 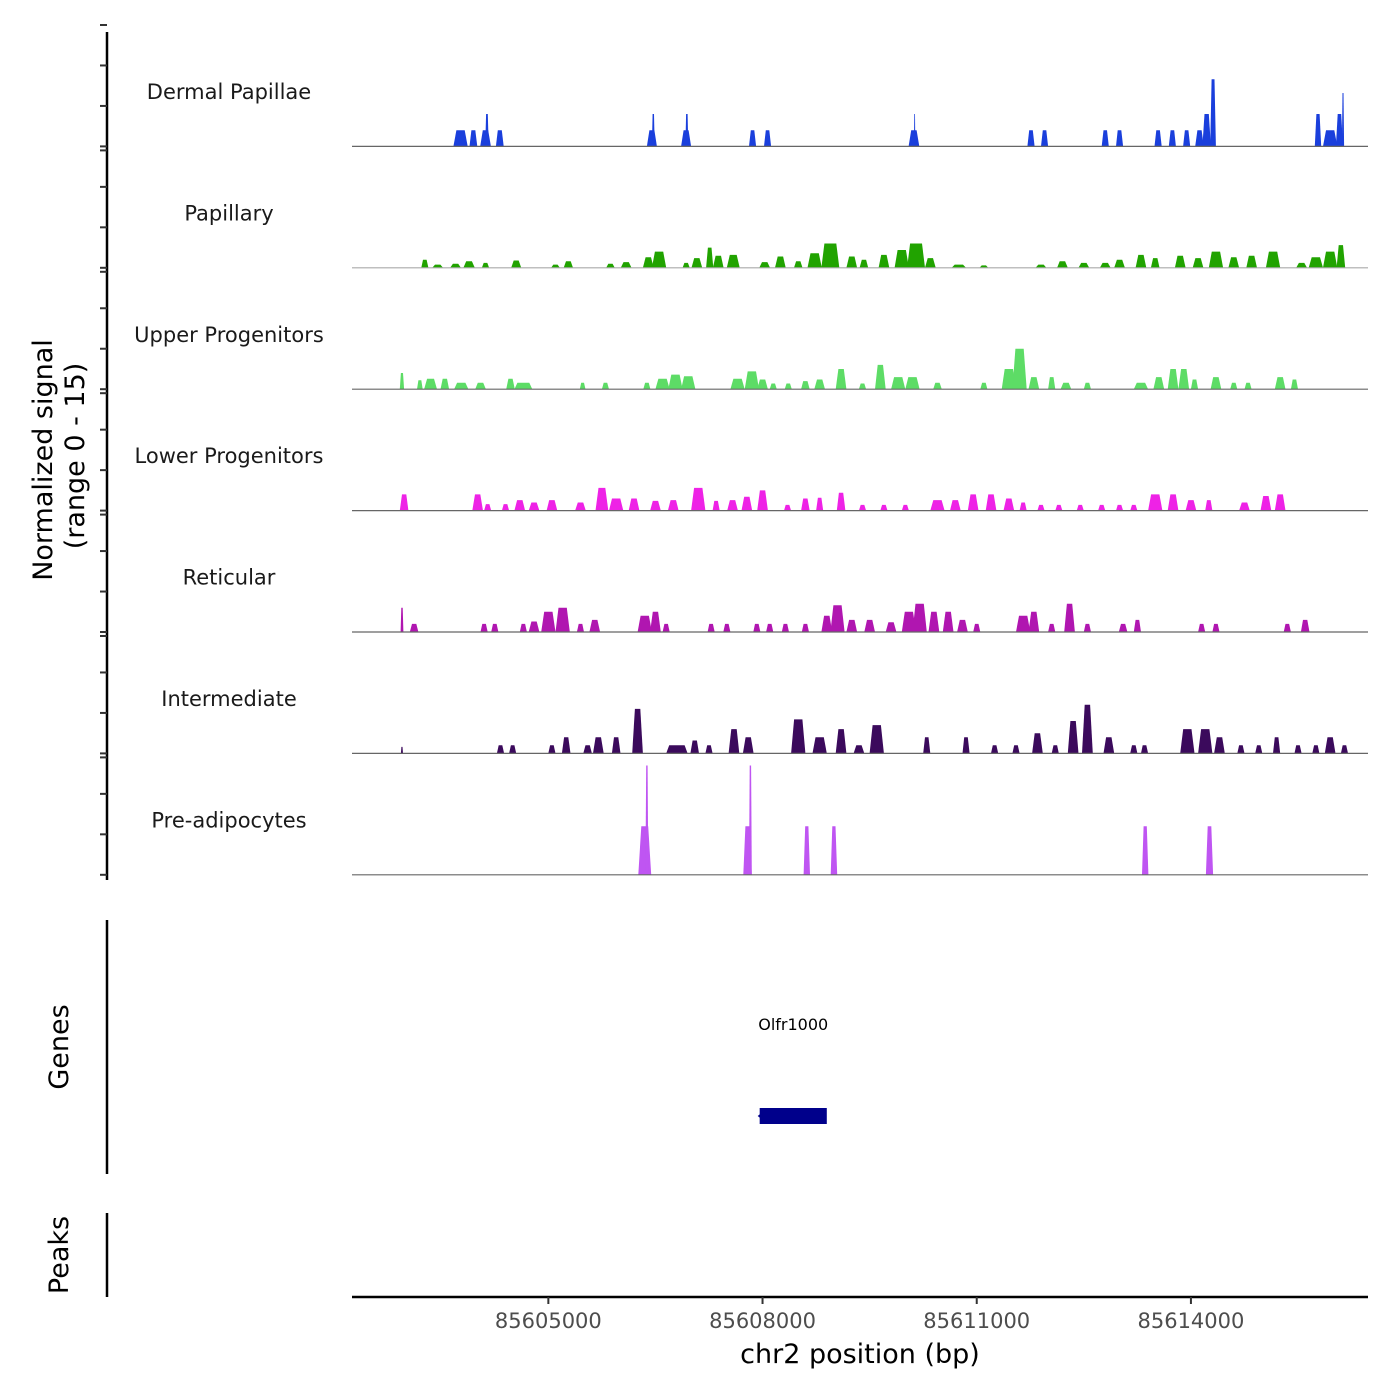 What do you see at coordinates (775, 599) in the screenshot?
I see `track-reticular: Reticular` at bounding box center [775, 599].